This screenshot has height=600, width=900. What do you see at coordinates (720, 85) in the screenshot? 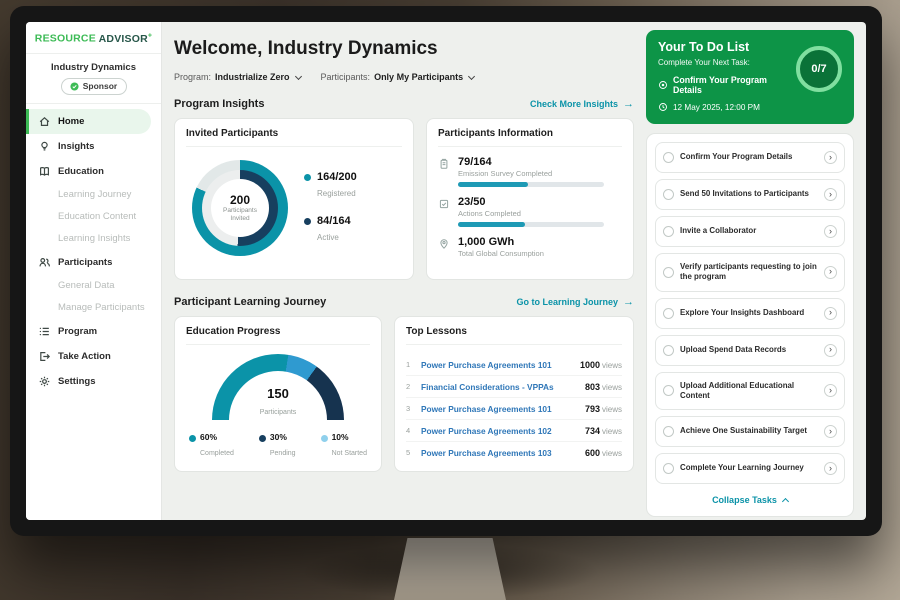
I see `next-task-label: Confirm Your Program Details` at bounding box center [720, 85].